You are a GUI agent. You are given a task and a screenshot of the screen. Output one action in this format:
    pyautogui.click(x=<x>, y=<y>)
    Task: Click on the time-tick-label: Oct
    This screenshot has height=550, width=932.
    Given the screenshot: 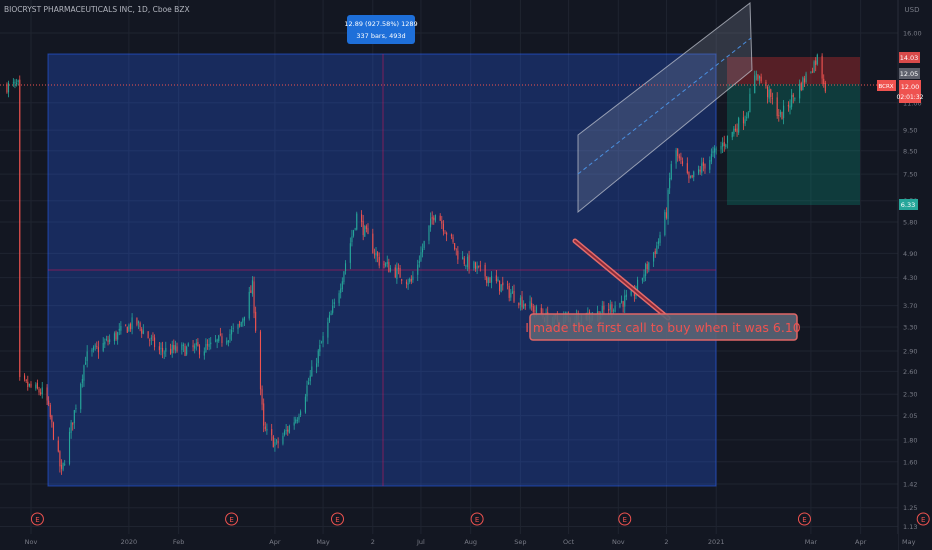 What is the action you would take?
    pyautogui.click(x=569, y=542)
    